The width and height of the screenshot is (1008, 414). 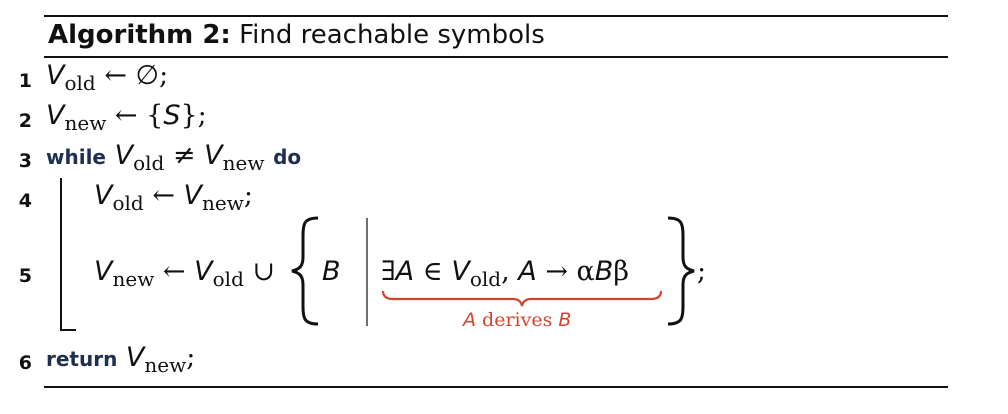 I want to click on line-2: Vnew ← {S};, so click(x=126, y=117).